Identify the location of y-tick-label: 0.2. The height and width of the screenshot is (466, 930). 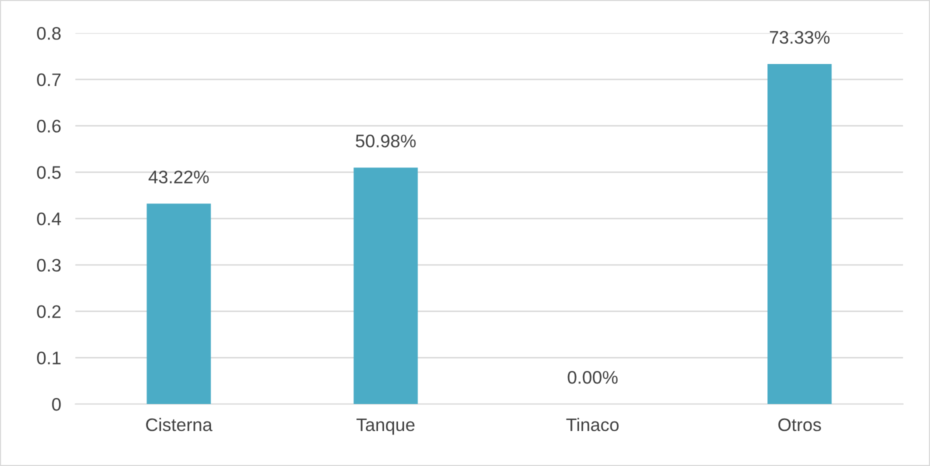
(49, 311).